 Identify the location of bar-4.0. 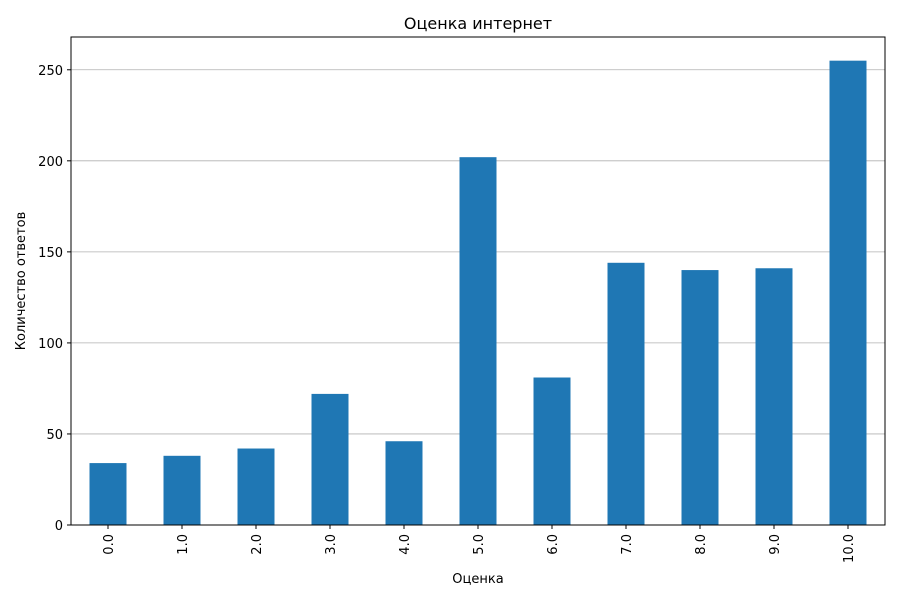
(404, 483).